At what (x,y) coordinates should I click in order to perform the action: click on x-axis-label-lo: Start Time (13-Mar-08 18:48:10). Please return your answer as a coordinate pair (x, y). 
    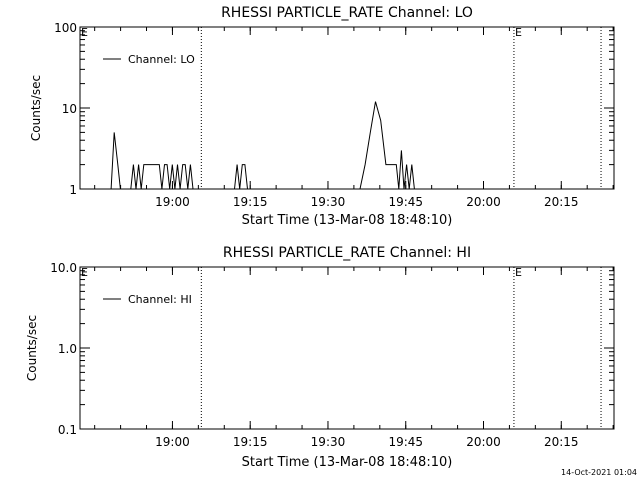
    Looking at the image, I should click on (347, 220).